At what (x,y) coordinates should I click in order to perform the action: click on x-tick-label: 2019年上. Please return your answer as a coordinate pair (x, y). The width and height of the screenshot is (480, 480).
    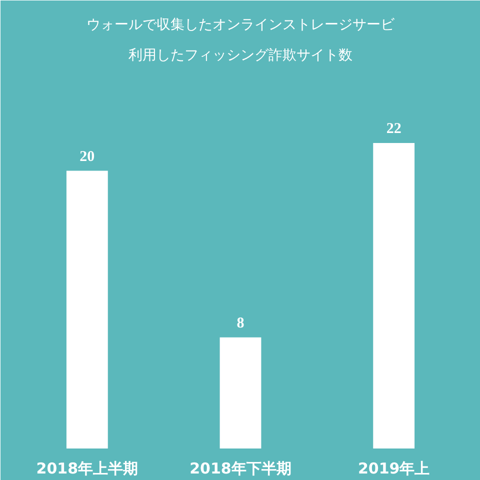
    Looking at the image, I should click on (394, 469).